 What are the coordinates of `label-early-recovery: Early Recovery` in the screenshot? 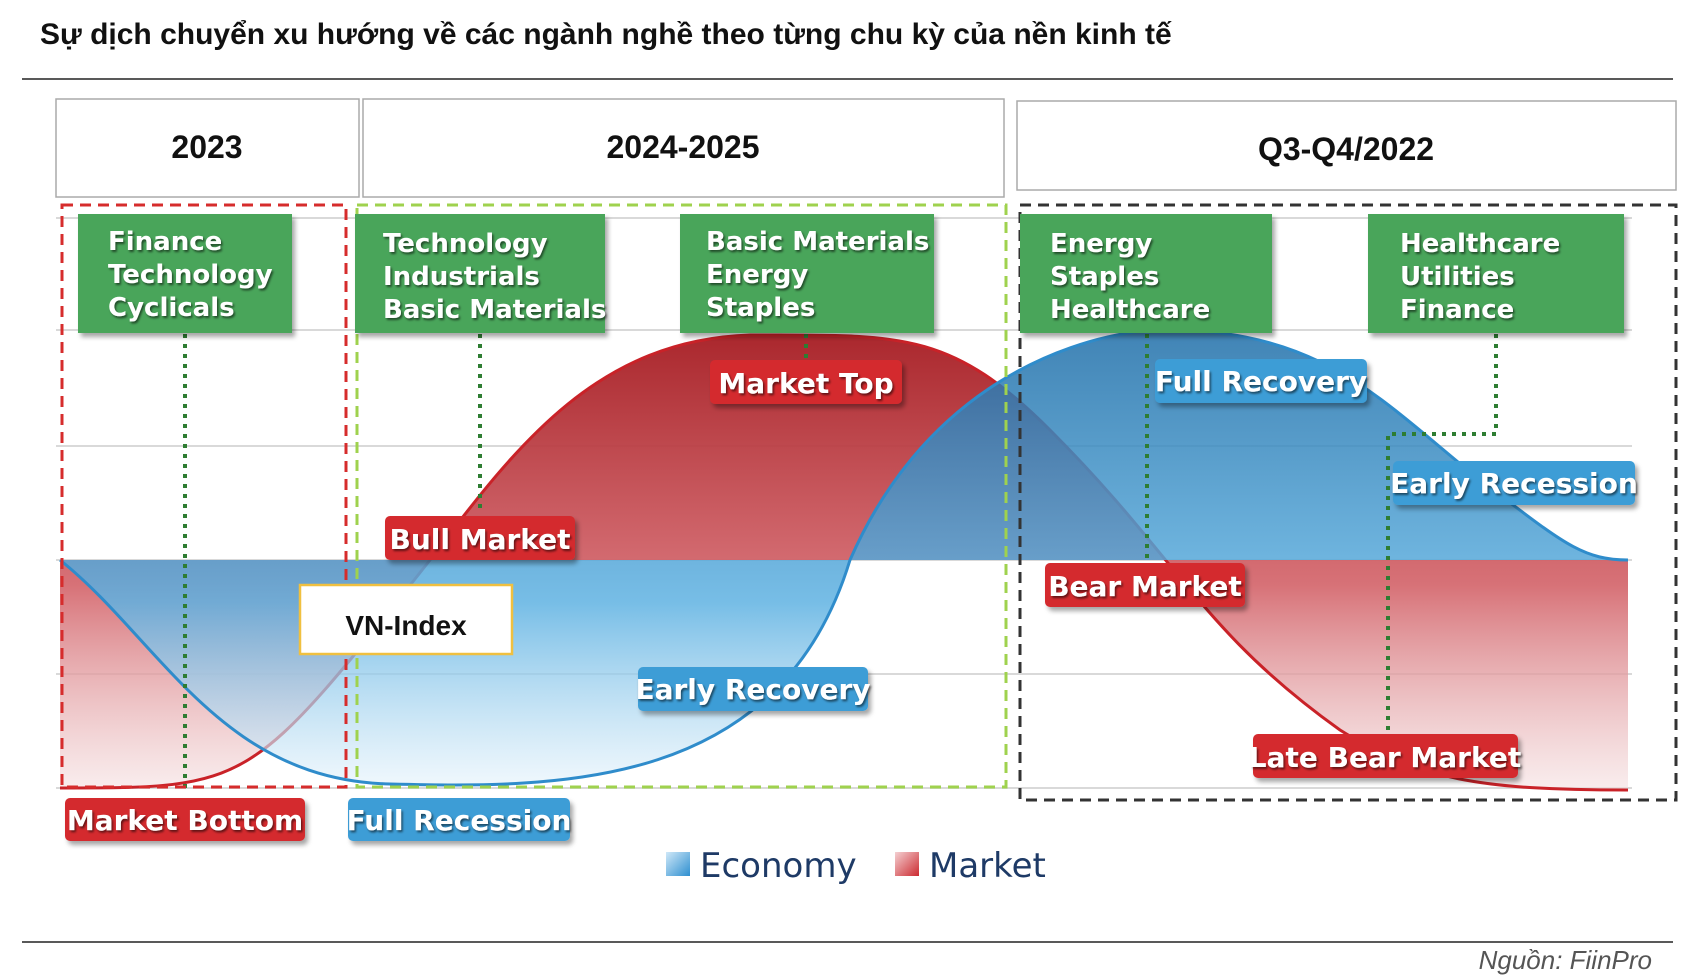 It's located at (753, 689).